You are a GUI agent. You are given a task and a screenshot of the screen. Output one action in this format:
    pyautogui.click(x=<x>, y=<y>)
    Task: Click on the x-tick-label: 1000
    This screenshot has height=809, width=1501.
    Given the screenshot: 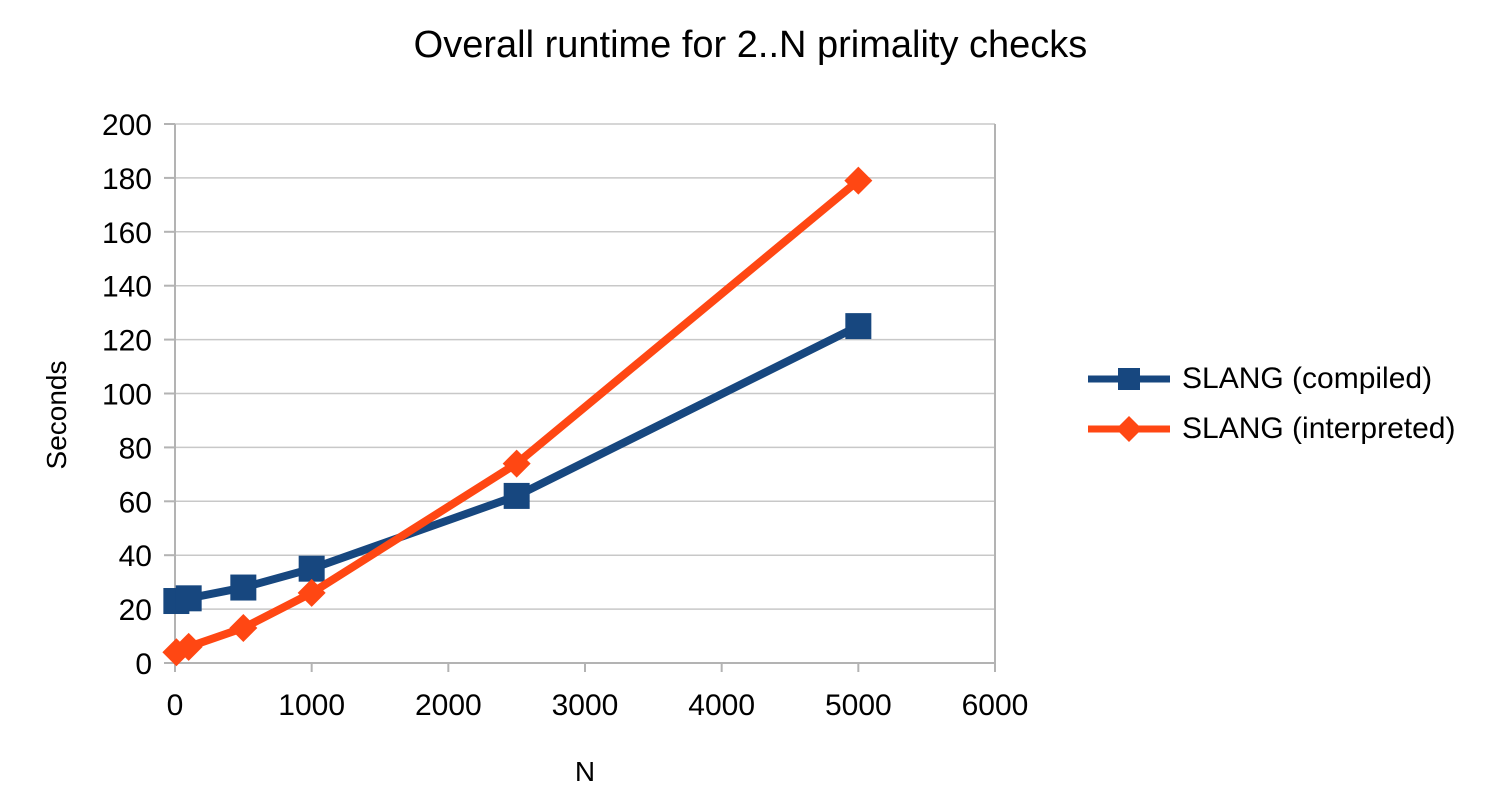 What is the action you would take?
    pyautogui.click(x=311, y=705)
    